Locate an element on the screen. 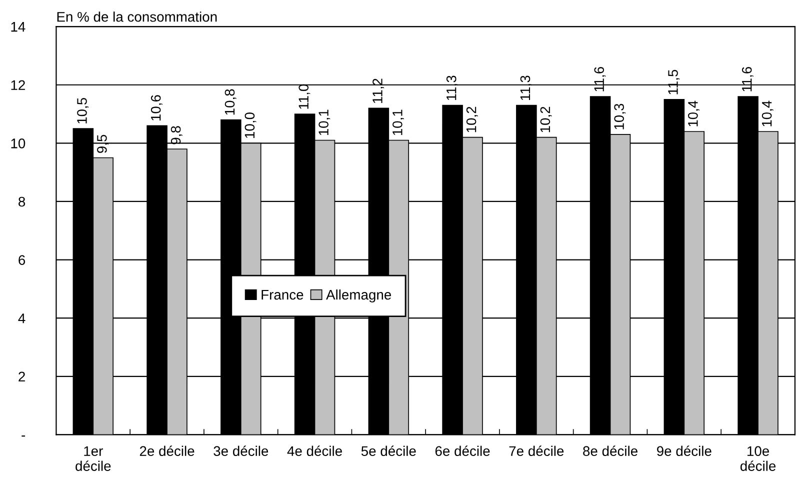 The height and width of the screenshot is (483, 803). y-tick-label: 12 is located at coordinates (18, 85).